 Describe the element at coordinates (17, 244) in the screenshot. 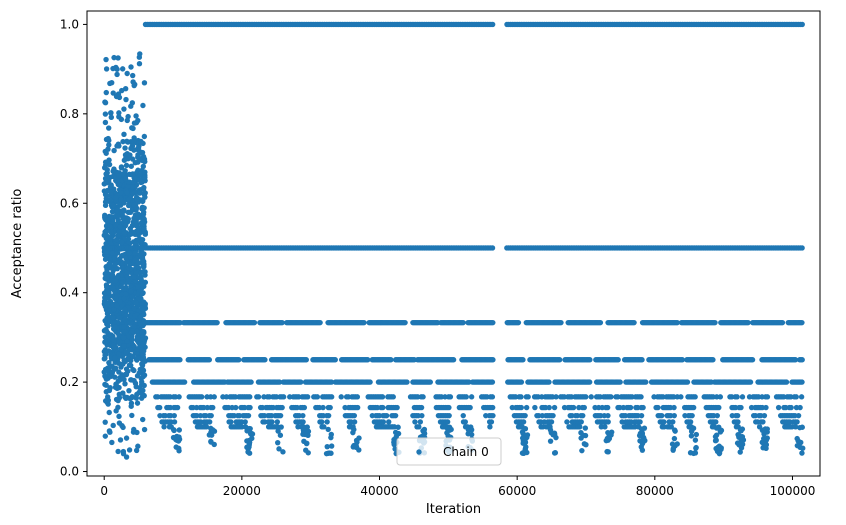

I see `y-axis-label: Acceptance ratio` at that location.